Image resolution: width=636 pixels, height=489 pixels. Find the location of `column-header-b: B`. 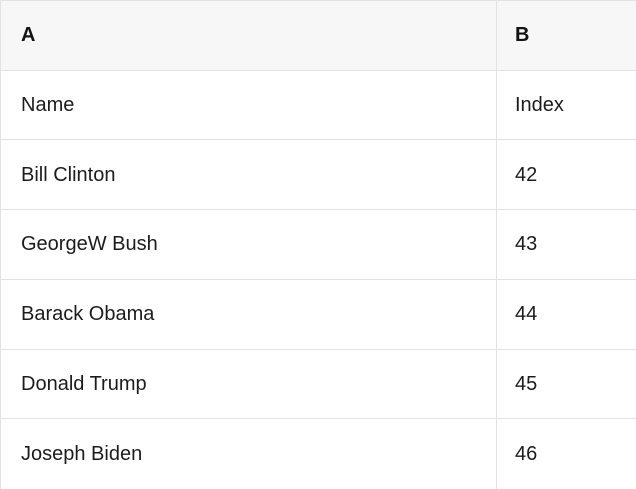

column-header-b: B is located at coordinates (566, 35).